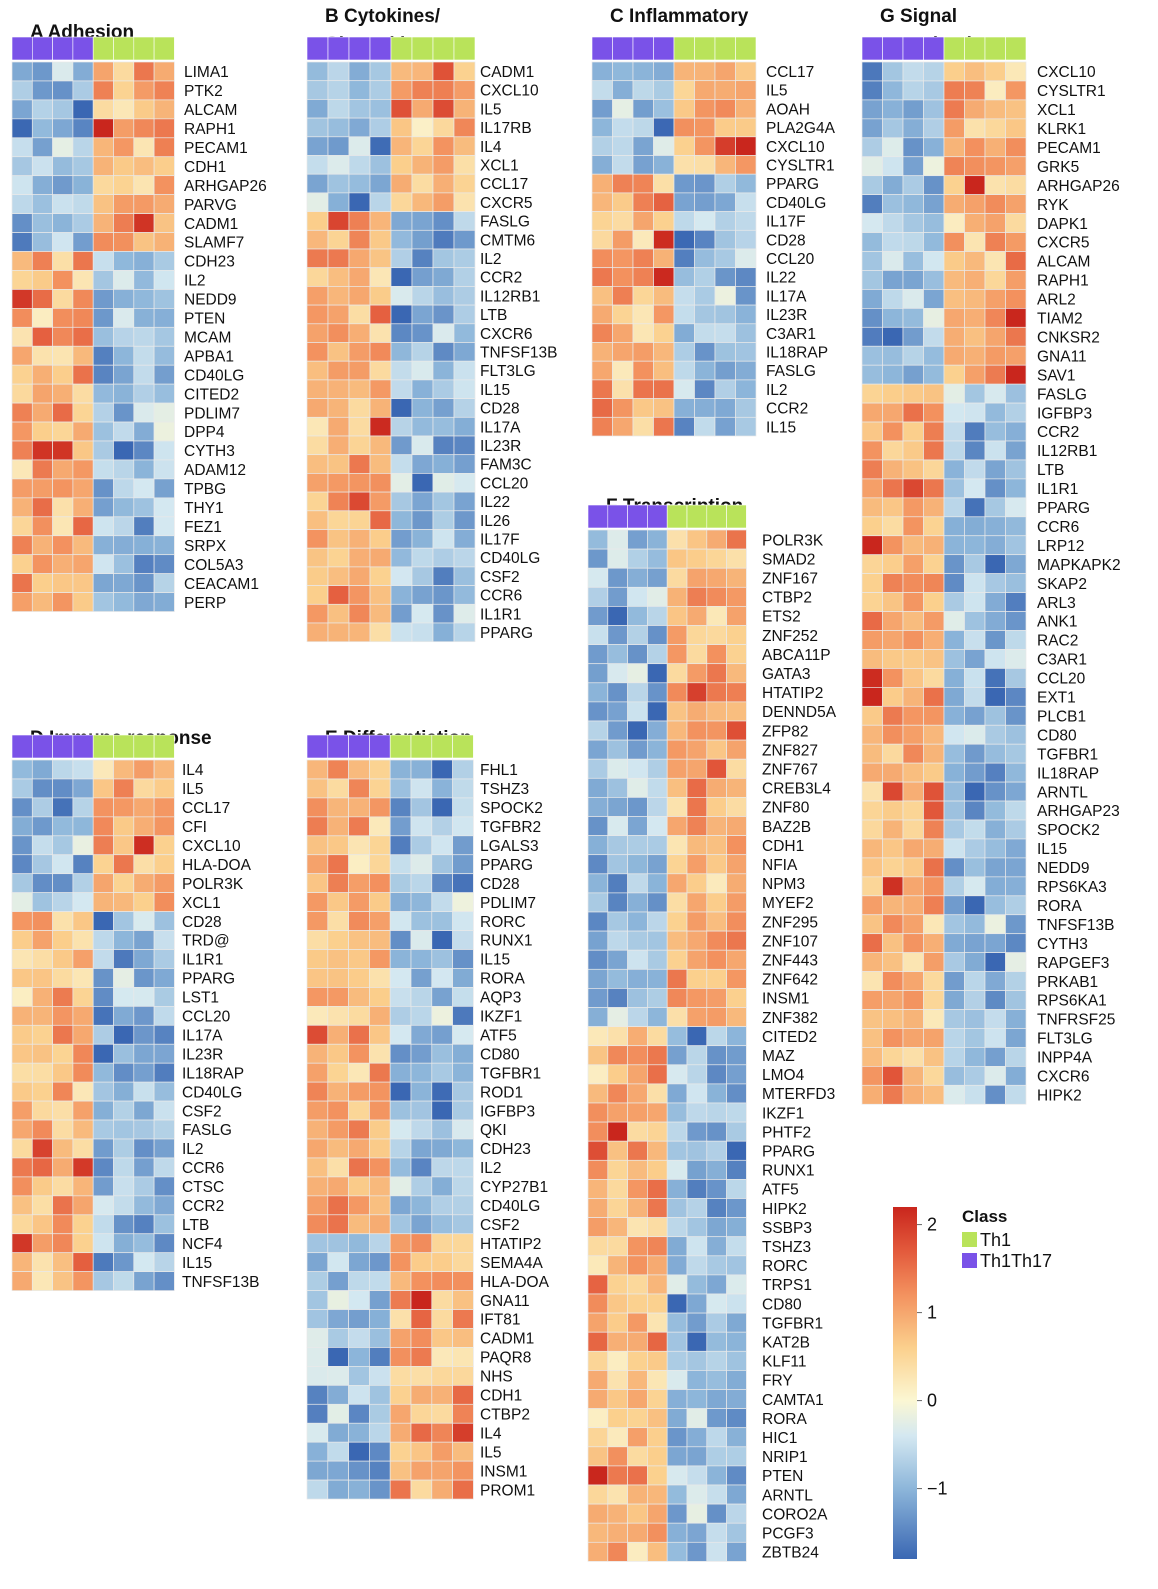 This screenshot has height=1589, width=1158. Describe the element at coordinates (195, 1225) in the screenshot. I see `gene-label: LTB` at that location.